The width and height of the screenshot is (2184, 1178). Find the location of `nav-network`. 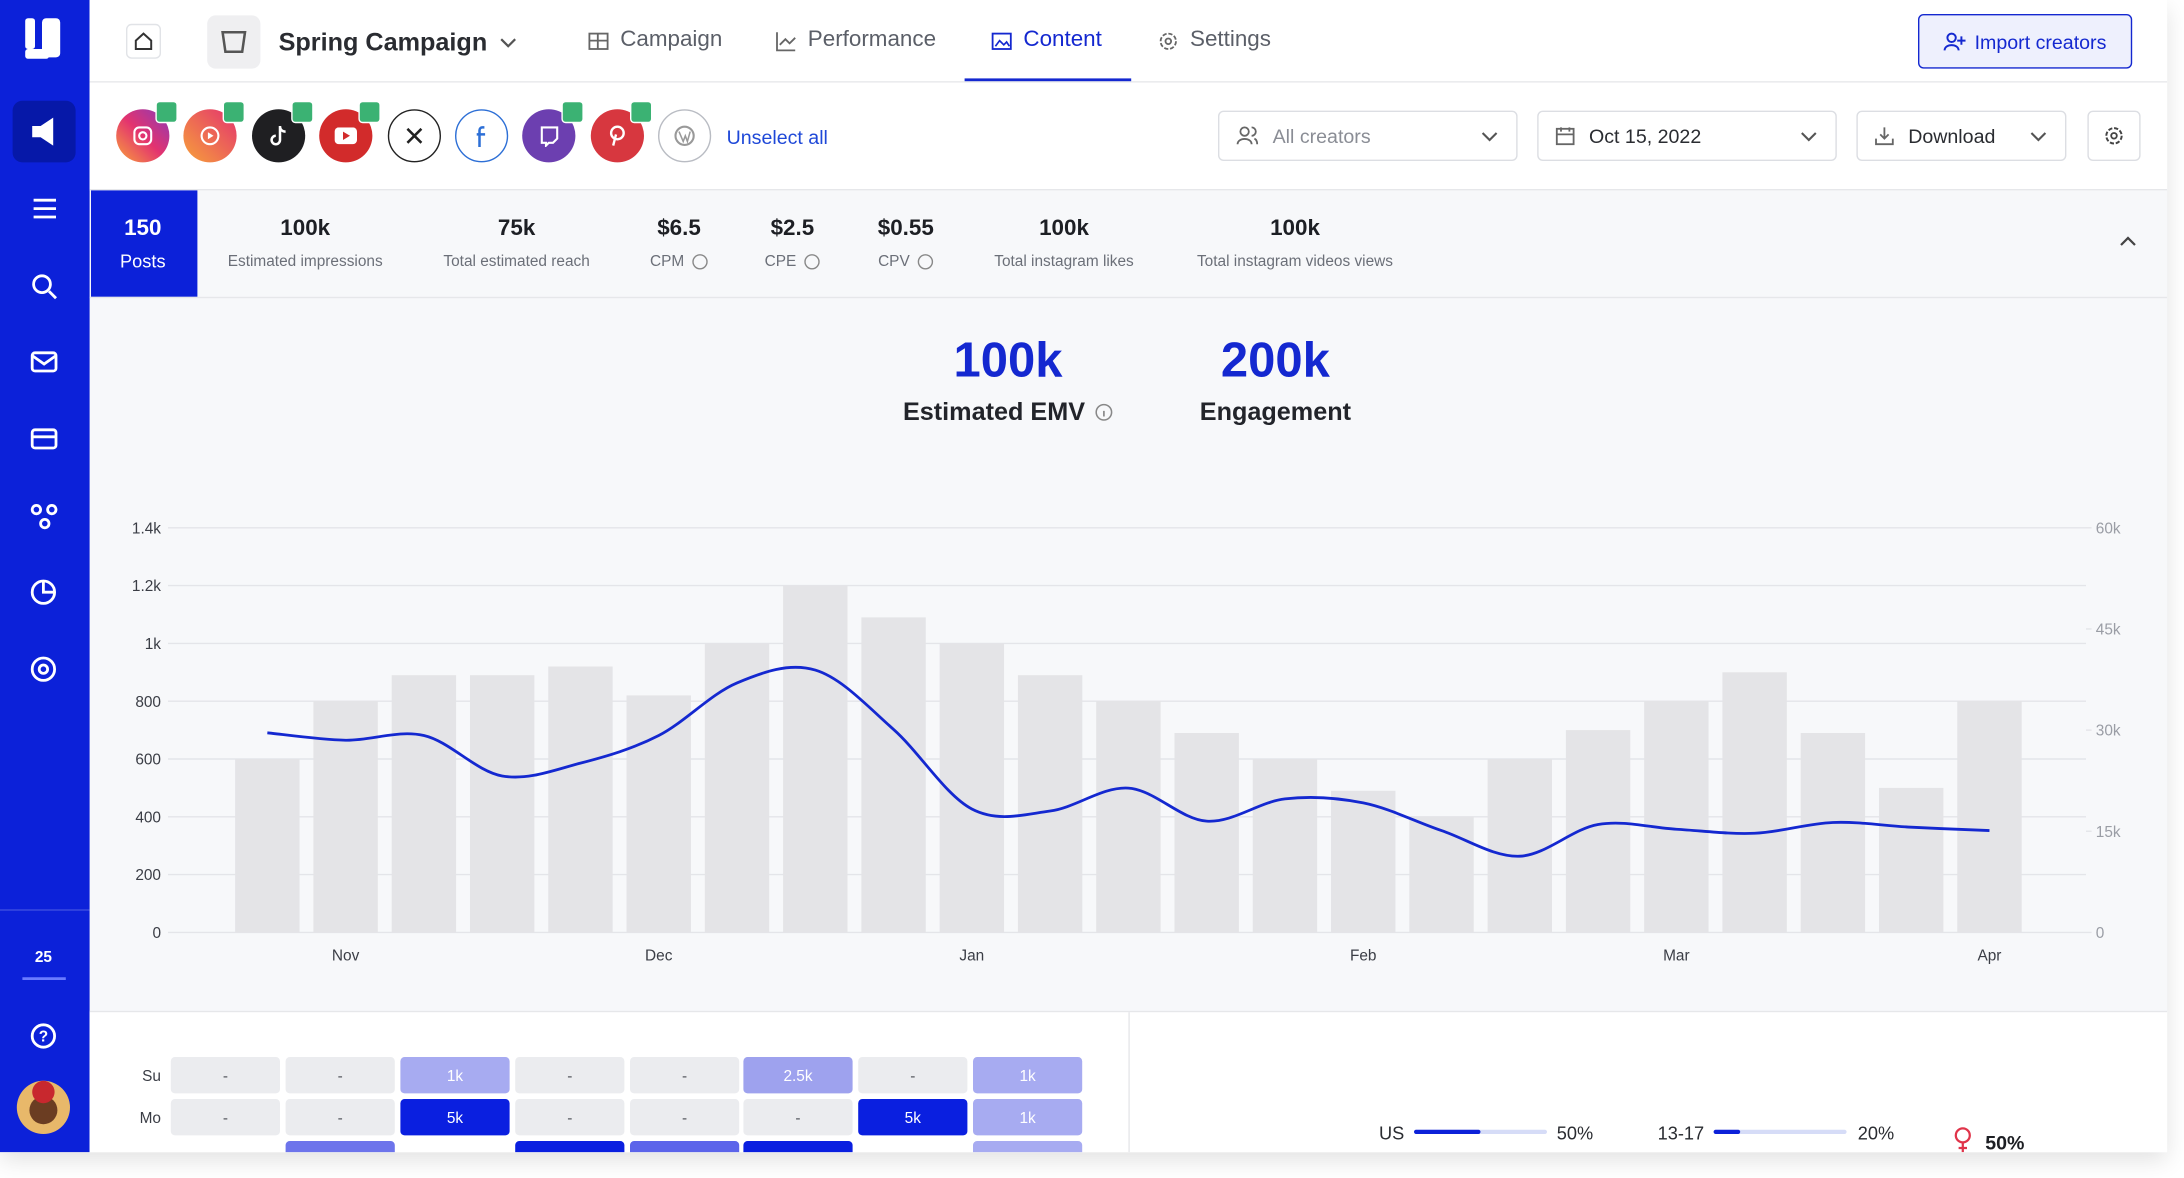

nav-network is located at coordinates (36, 509).